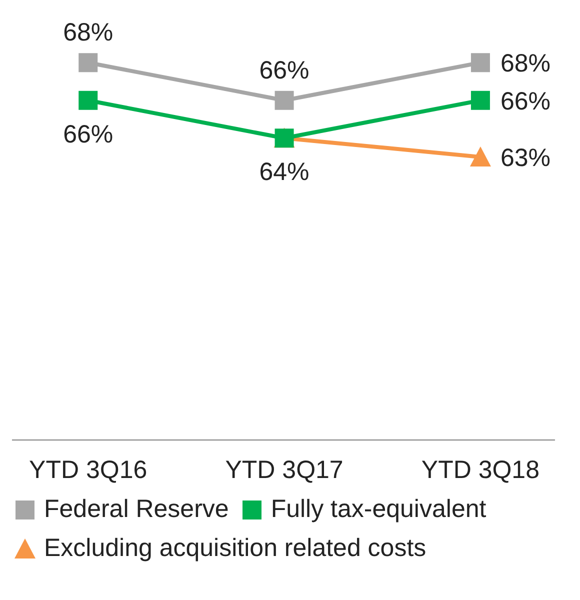  What do you see at coordinates (480, 470) in the screenshot?
I see `x-tick-label: YTD 3Q18` at bounding box center [480, 470].